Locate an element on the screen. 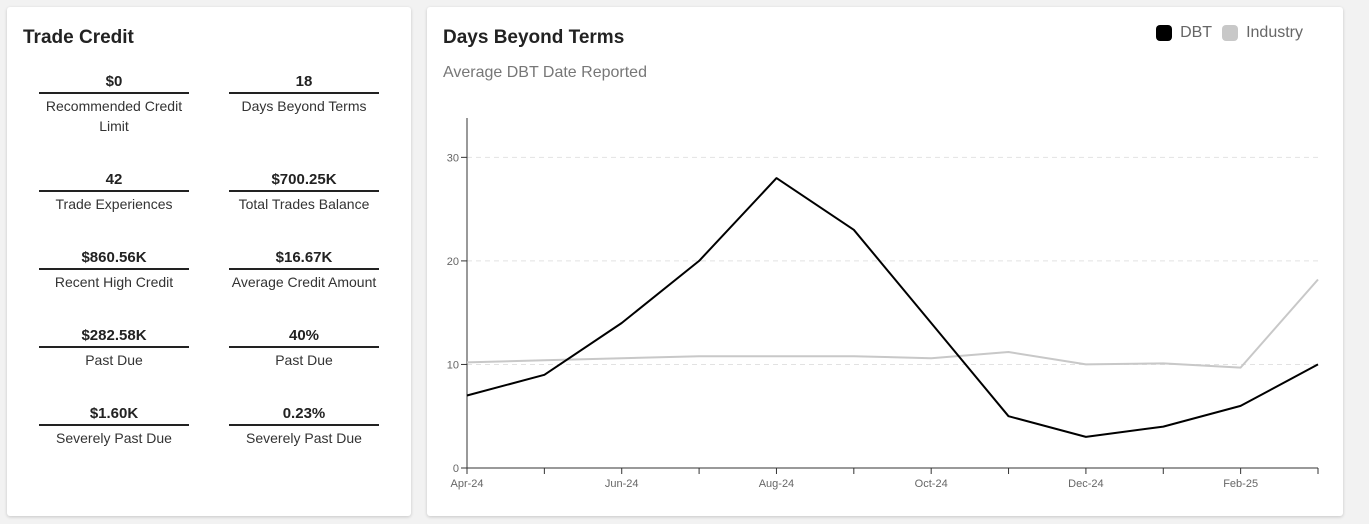 This screenshot has width=1369, height=524. metric-value: $860.56K is located at coordinates (114, 259).